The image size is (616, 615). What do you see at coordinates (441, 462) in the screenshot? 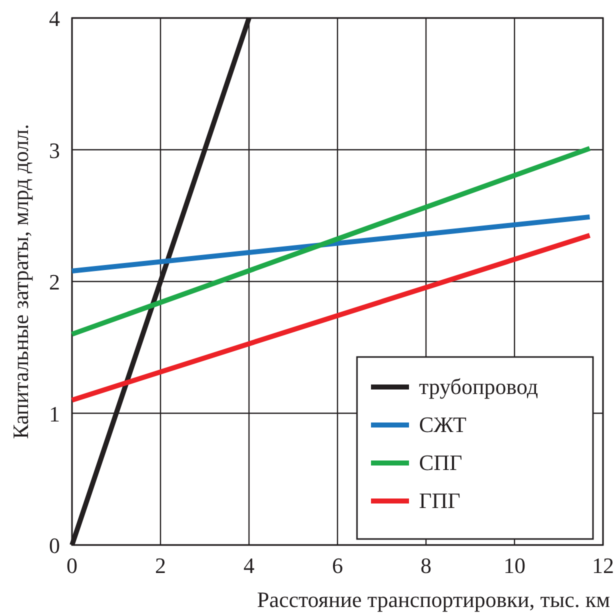
I see `legend-label: СПГ` at bounding box center [441, 462].